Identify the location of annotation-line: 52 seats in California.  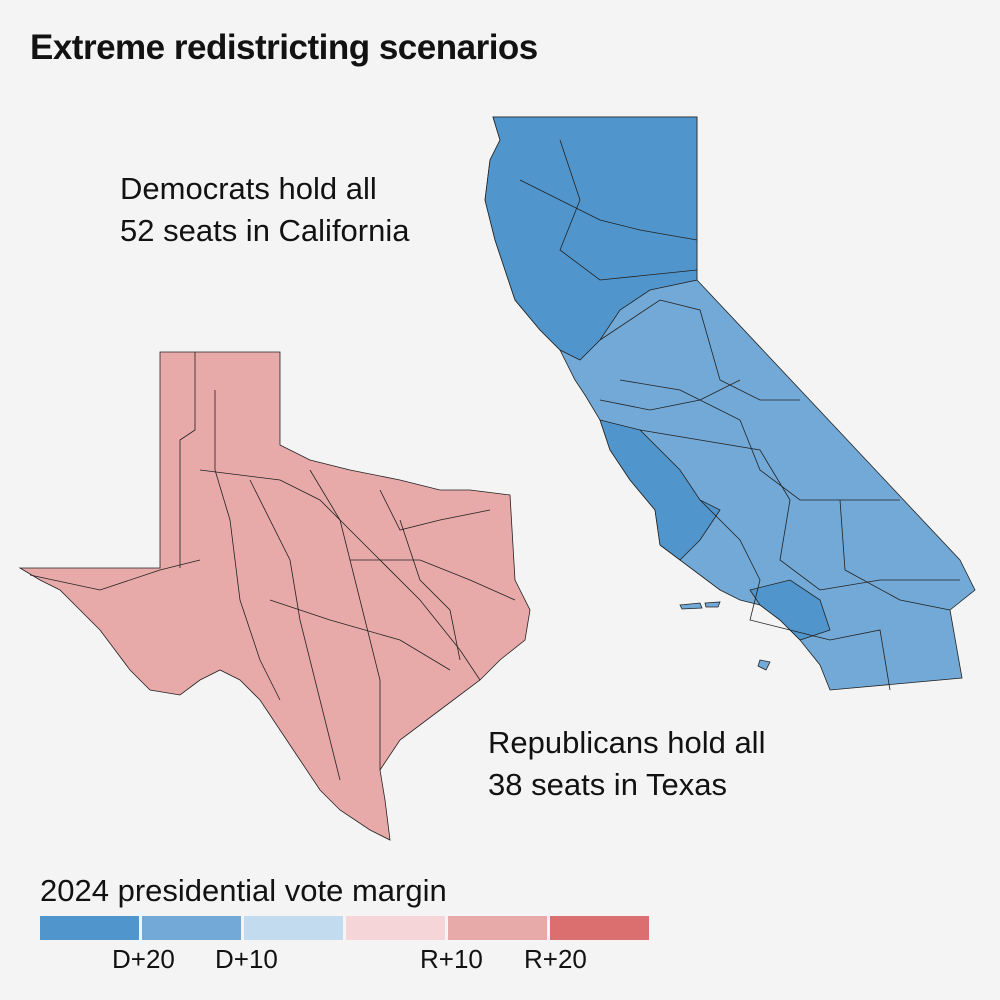
(265, 230).